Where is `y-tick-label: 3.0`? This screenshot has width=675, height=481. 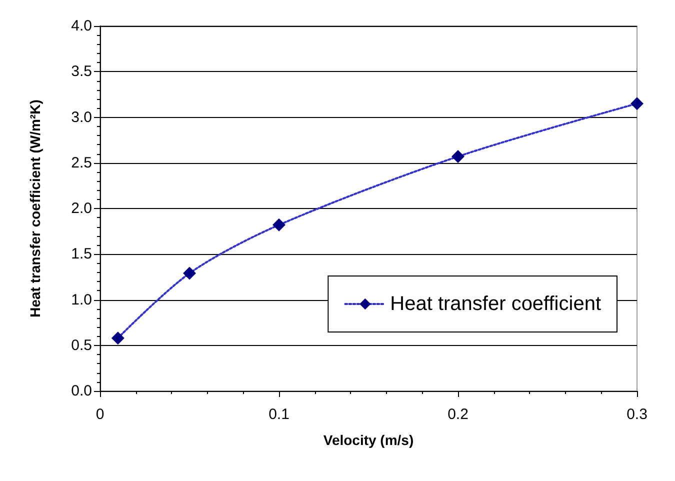
y-tick-label: 3.0 is located at coordinates (81, 117).